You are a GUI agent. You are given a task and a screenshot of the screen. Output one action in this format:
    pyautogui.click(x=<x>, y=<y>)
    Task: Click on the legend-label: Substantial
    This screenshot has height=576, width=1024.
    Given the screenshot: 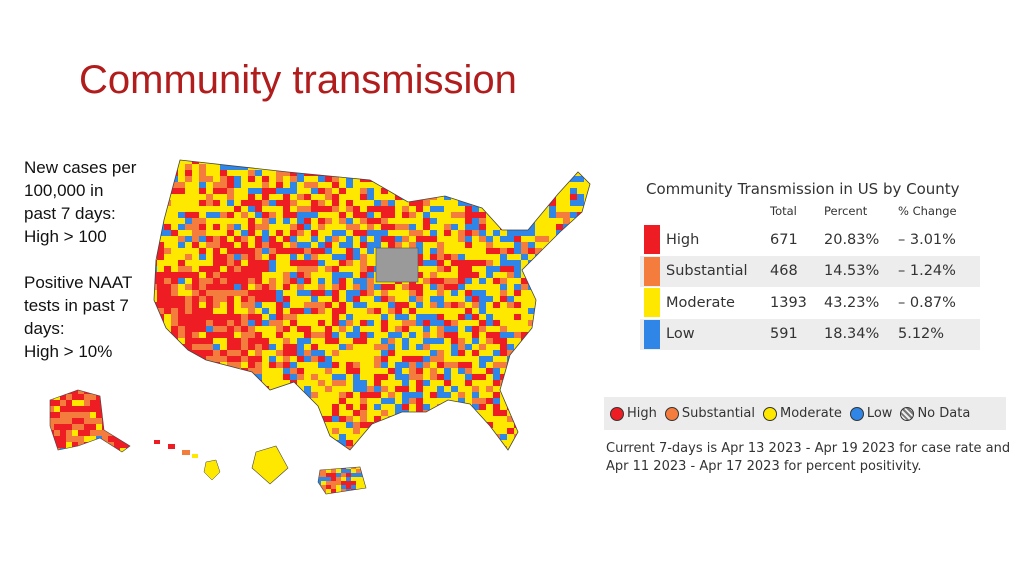 What is the action you would take?
    pyautogui.click(x=718, y=413)
    